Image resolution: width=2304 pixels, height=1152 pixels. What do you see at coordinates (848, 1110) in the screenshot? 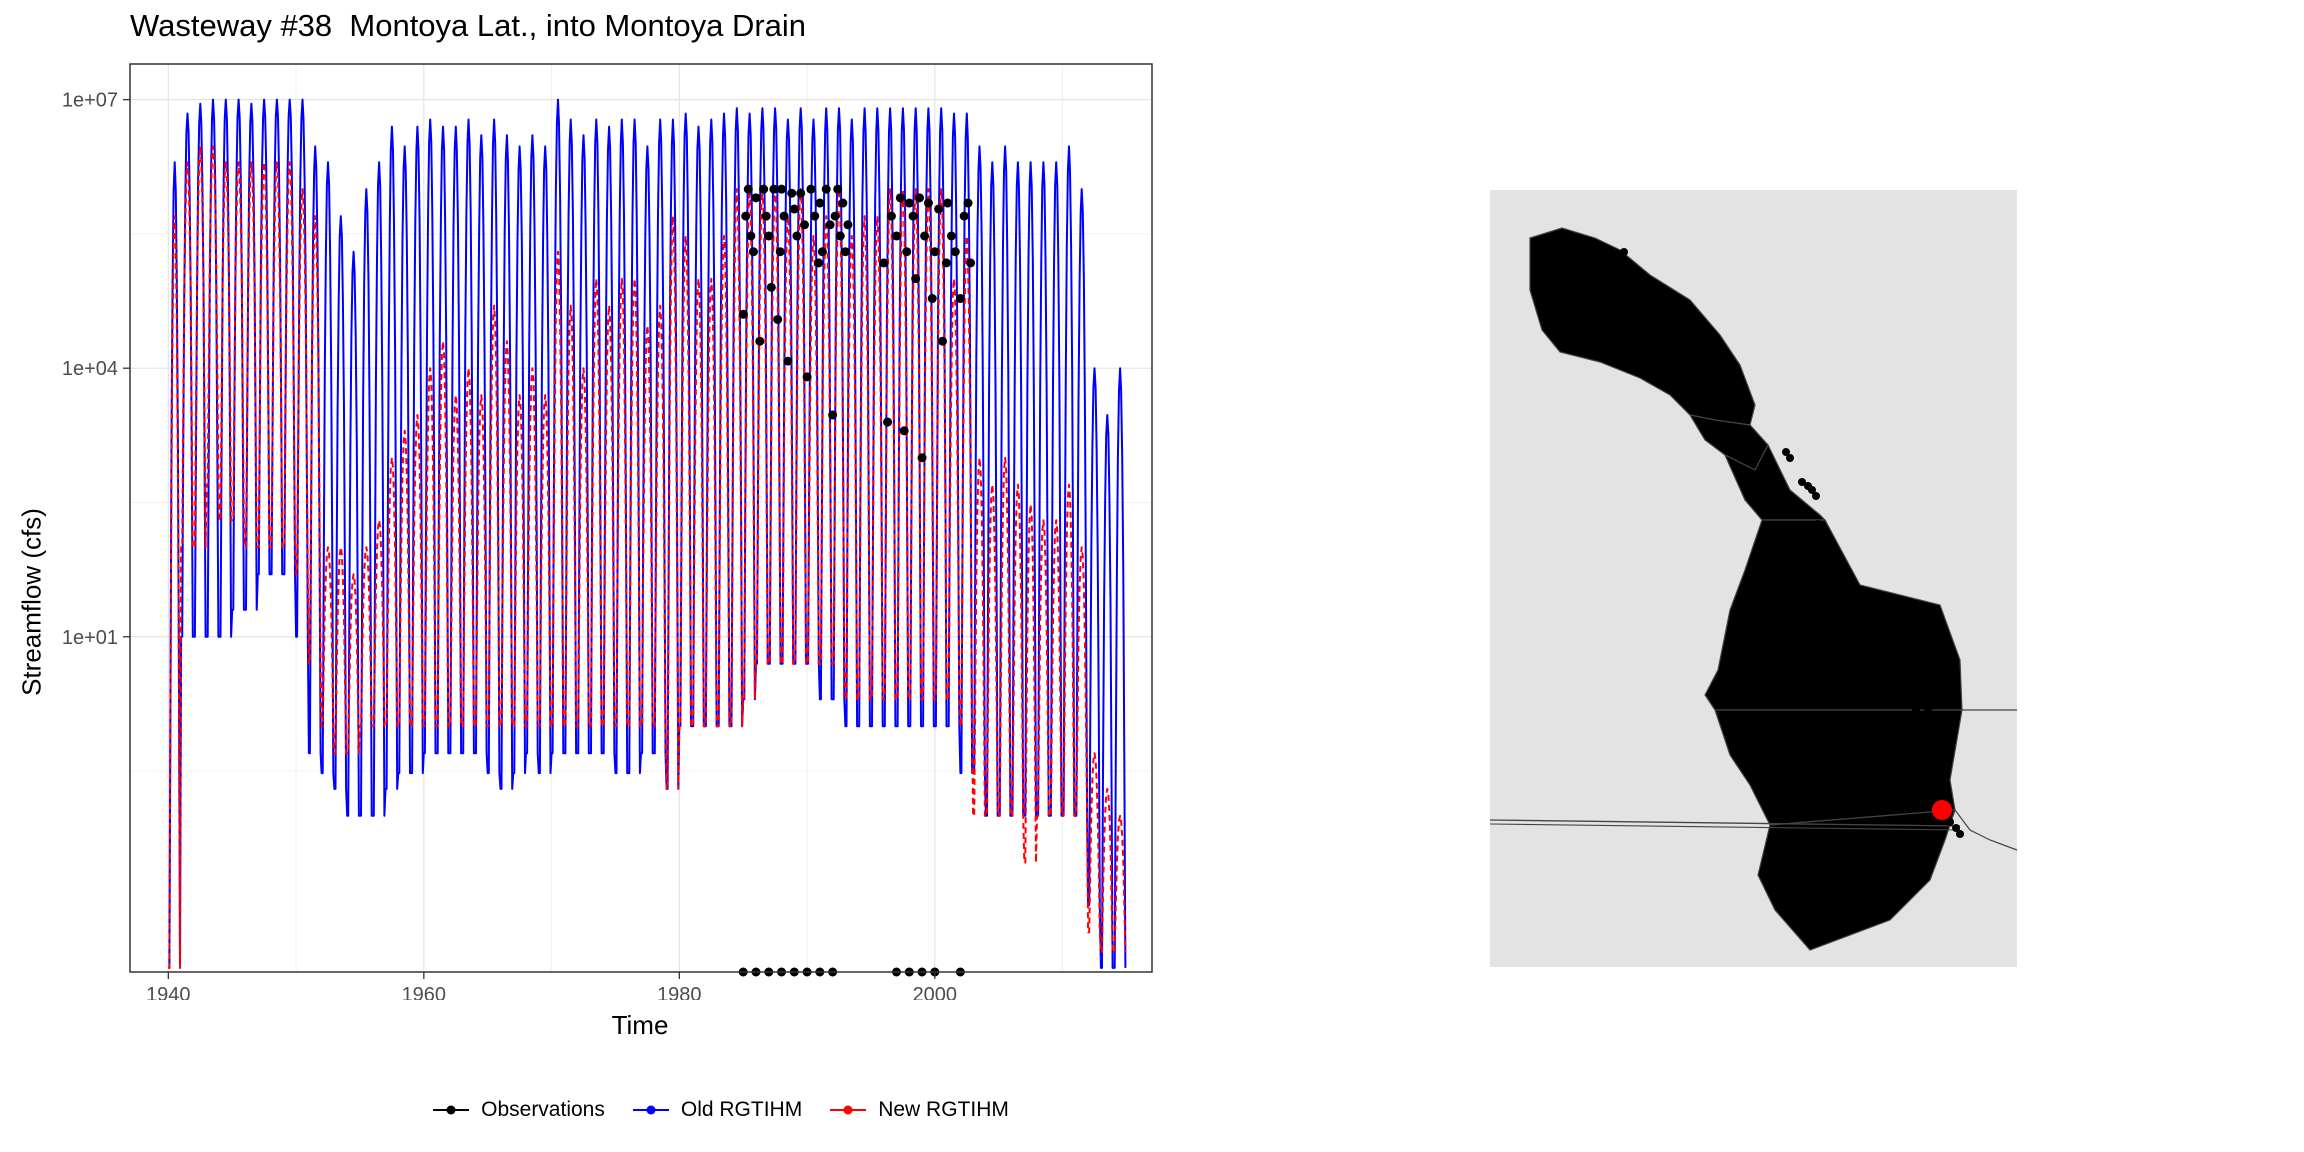
I see `legend-key-new-rgtihm` at bounding box center [848, 1110].